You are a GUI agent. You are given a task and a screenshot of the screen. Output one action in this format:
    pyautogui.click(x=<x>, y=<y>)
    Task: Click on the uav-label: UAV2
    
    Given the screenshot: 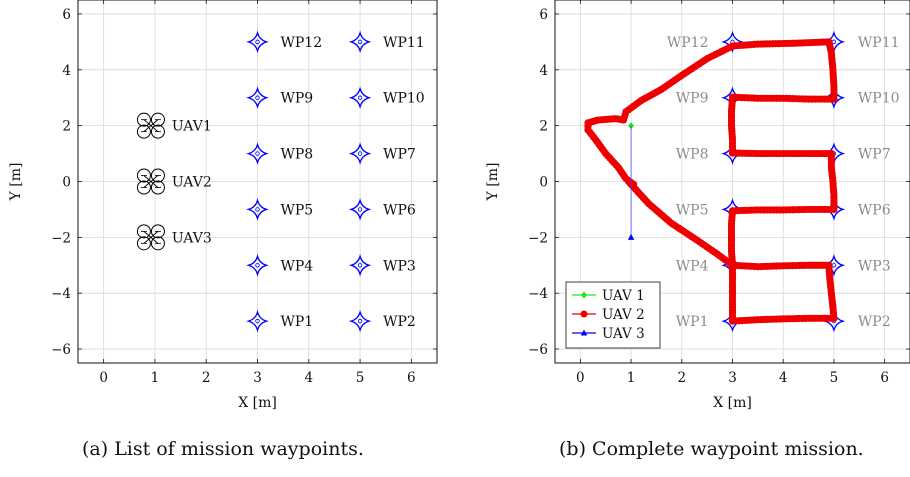 What is the action you would take?
    pyautogui.click(x=192, y=183)
    